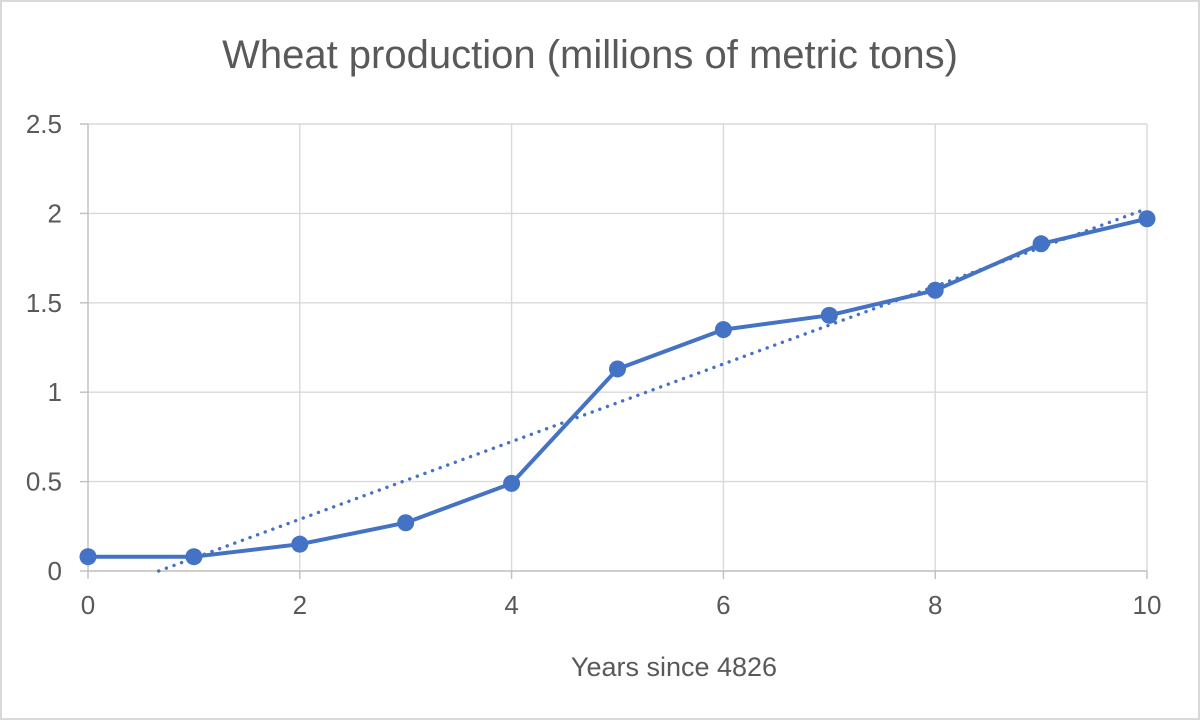 This screenshot has width=1200, height=725. Describe the element at coordinates (44, 124) in the screenshot. I see `y-tick-label: 2.5` at that location.